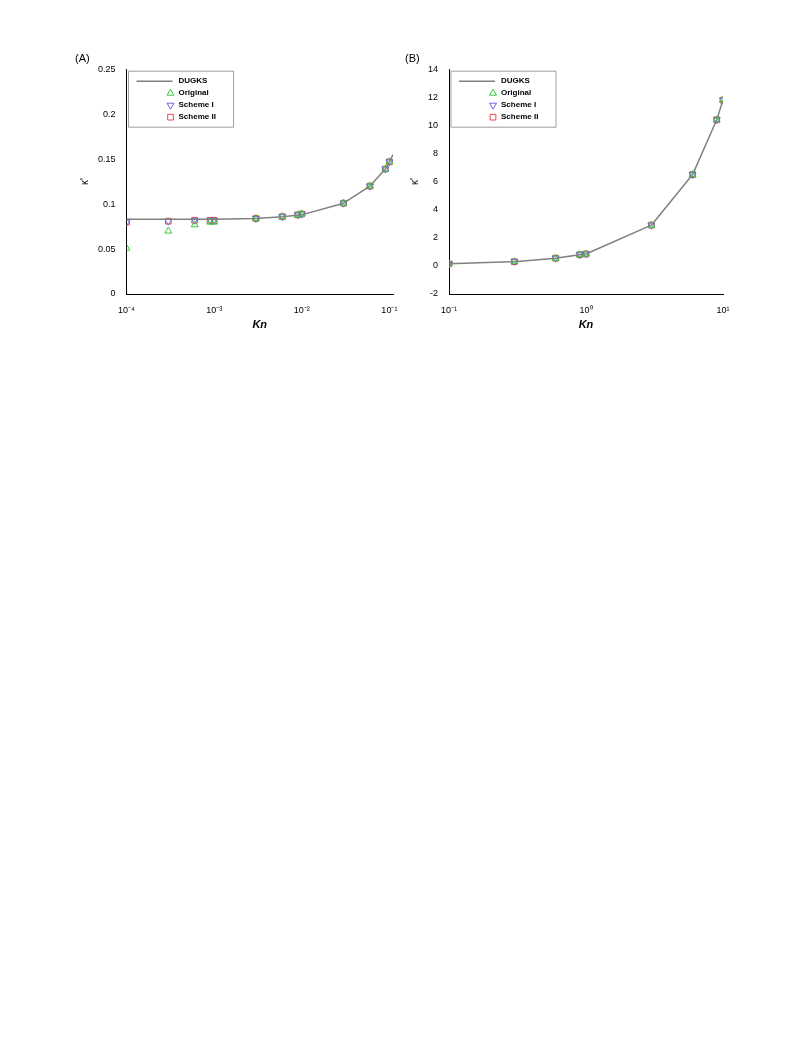  Describe the element at coordinates (214, 309) in the screenshot. I see `x-tick-label: 10⁻³` at that location.